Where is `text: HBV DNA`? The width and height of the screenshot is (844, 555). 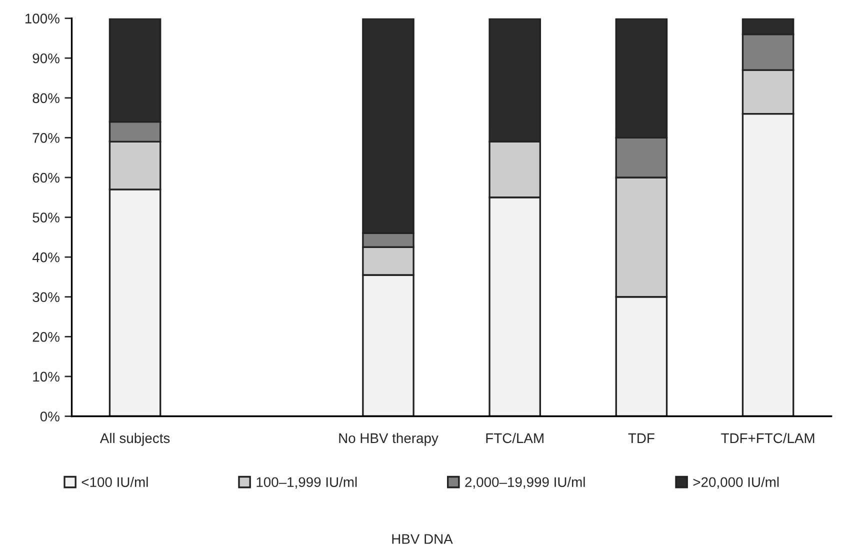
text: HBV DNA is located at coordinates (422, 539).